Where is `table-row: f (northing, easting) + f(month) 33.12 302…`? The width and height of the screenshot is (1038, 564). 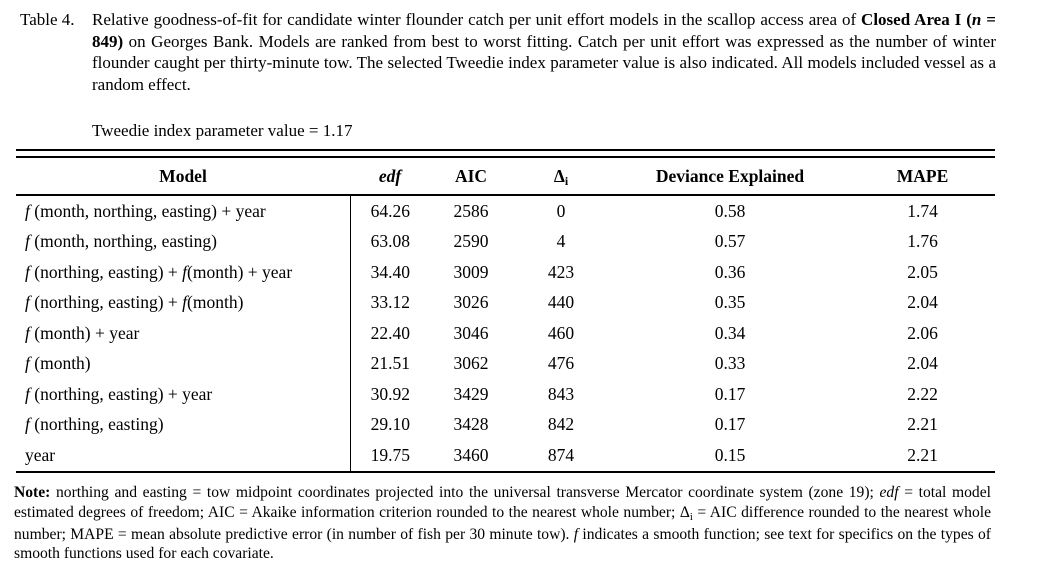 table-row: f (northing, easting) + f(month) 33.12 302… is located at coordinates (505, 302).